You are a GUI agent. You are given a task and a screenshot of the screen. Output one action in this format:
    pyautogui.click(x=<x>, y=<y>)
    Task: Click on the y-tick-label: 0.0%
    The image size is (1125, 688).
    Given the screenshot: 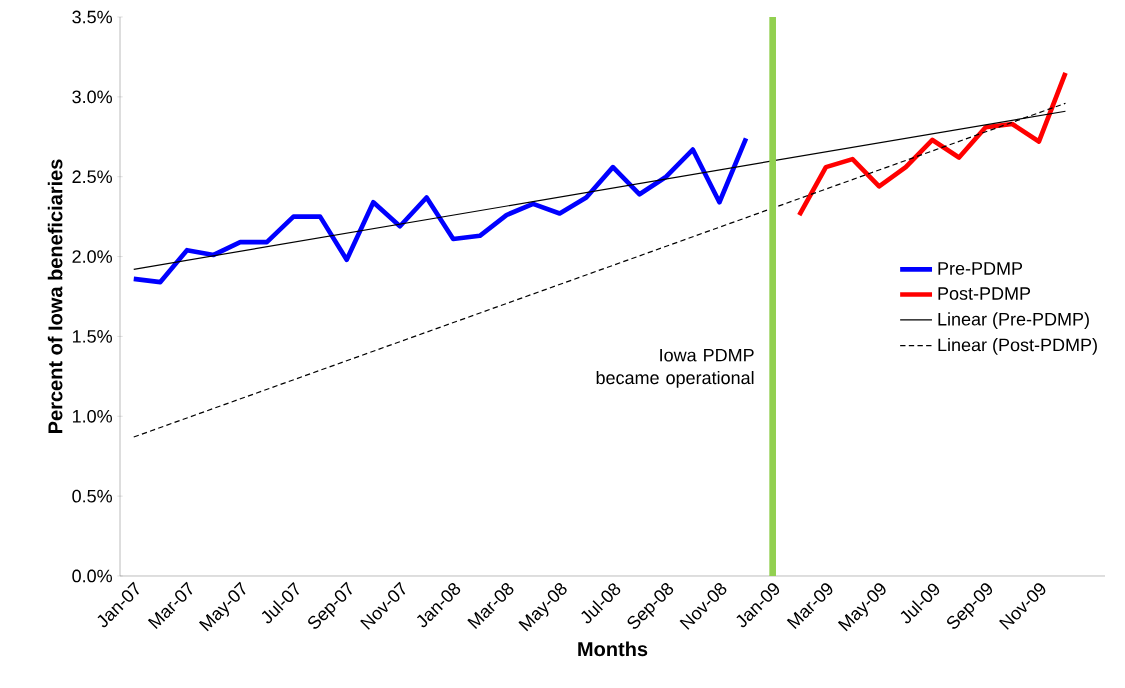 What is the action you would take?
    pyautogui.click(x=92, y=576)
    